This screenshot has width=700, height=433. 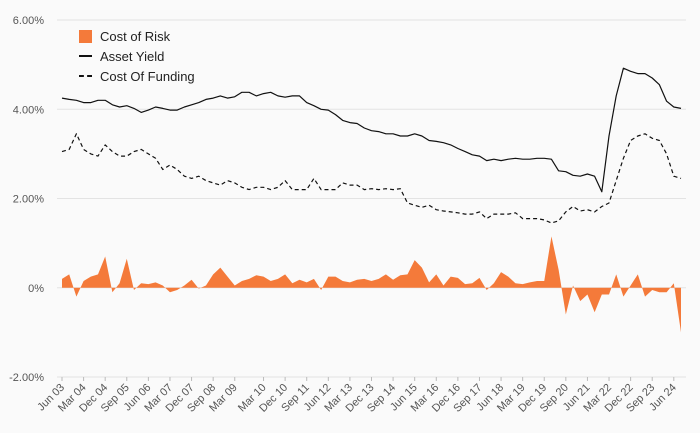 I want to click on legend-swatch-asset-yield, so click(x=85, y=56).